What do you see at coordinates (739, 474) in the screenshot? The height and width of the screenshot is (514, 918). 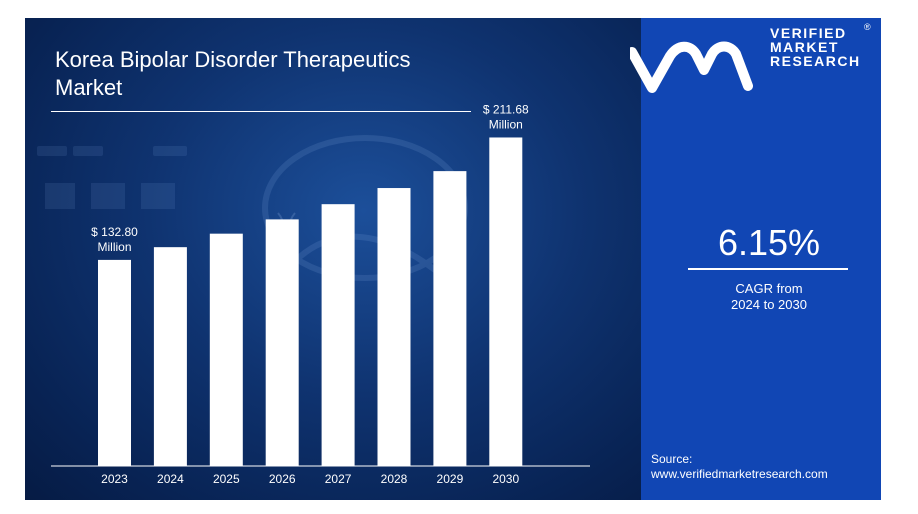 I see `source-url: www.verifiedmarketresearch.com` at bounding box center [739, 474].